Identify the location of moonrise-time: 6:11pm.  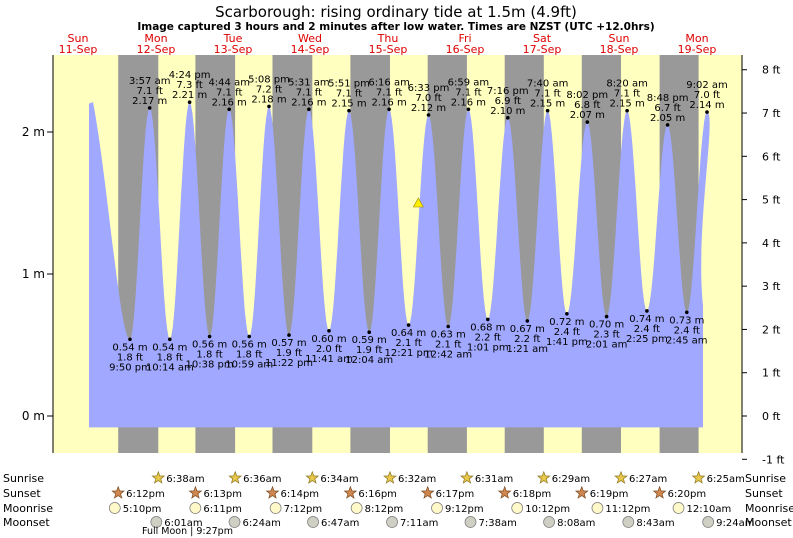
(222, 509).